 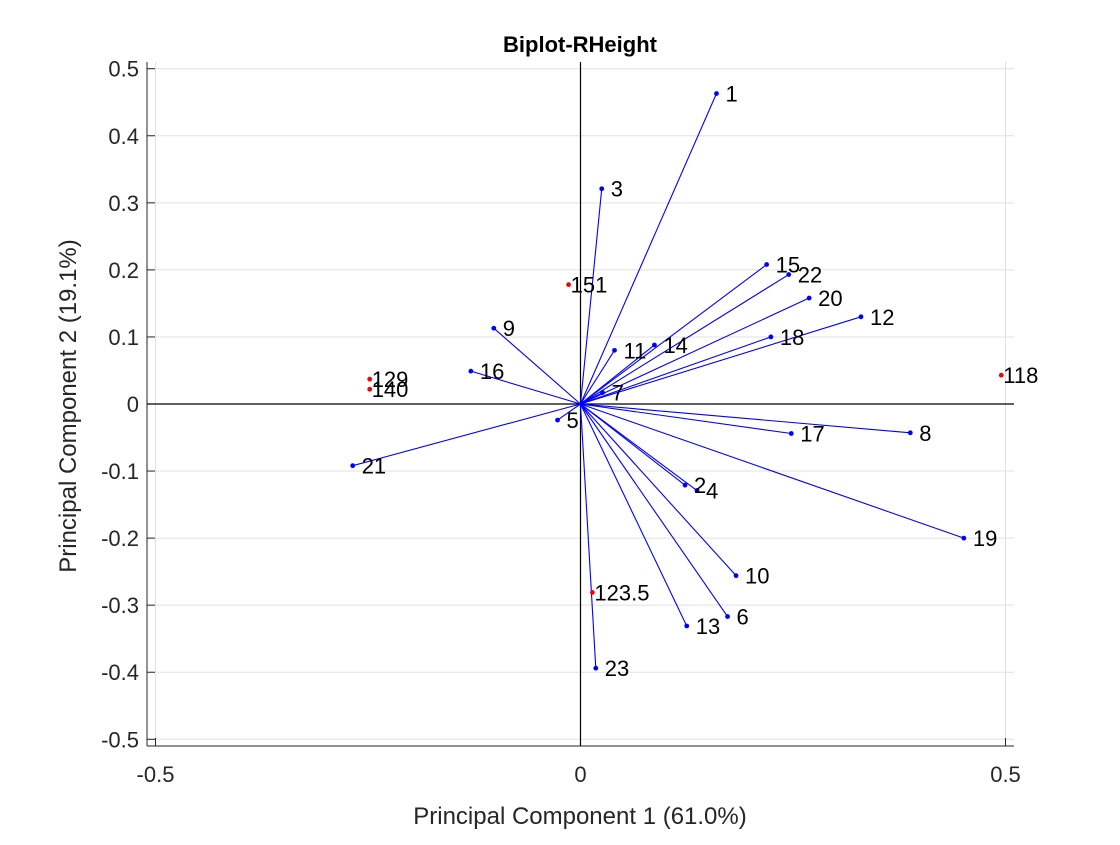 What do you see at coordinates (120, 672) in the screenshot?
I see `y-tick-label: -0.4` at bounding box center [120, 672].